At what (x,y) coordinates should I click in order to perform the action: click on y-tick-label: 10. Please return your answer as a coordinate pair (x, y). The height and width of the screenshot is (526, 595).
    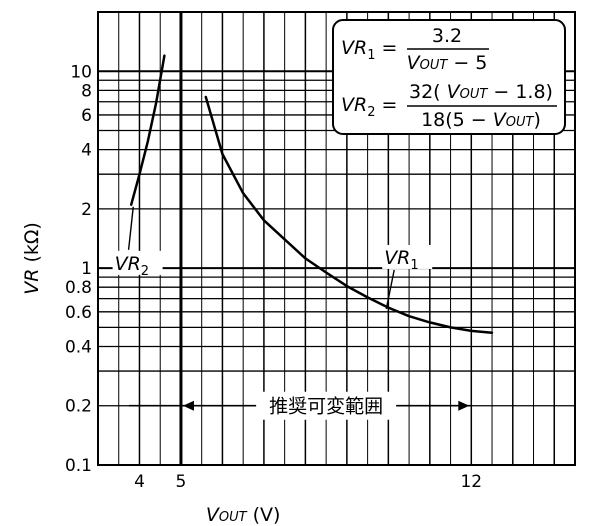
    Looking at the image, I should click on (81, 72).